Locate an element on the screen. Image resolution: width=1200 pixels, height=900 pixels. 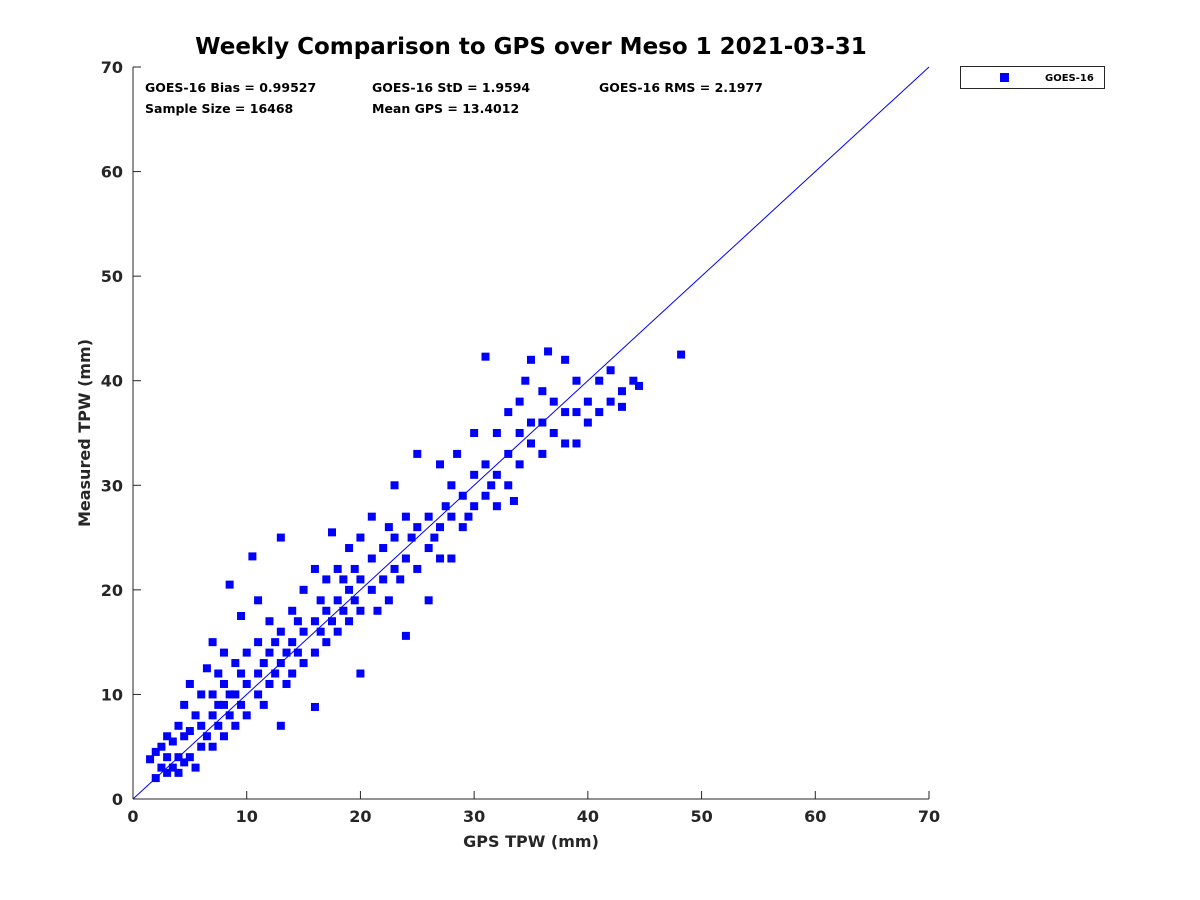
x-tick-label: 20 is located at coordinates (360, 816).